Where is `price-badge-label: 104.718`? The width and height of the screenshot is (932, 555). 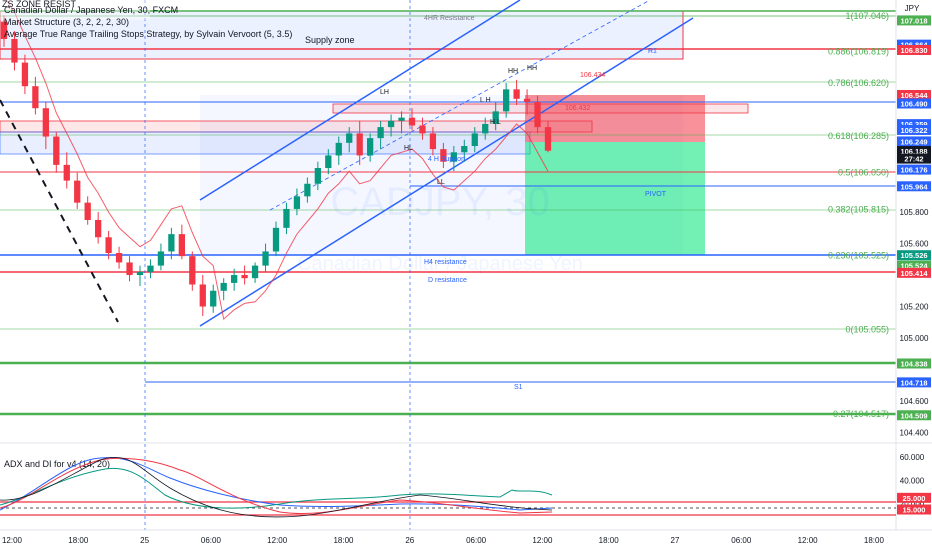 price-badge-label: 104.718 is located at coordinates (913, 382).